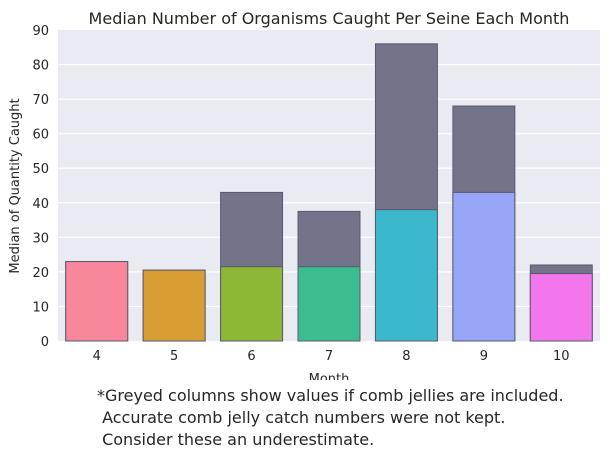 The image size is (610, 458). What do you see at coordinates (40, 31) in the screenshot?
I see `y-tick-label: 90` at bounding box center [40, 31].